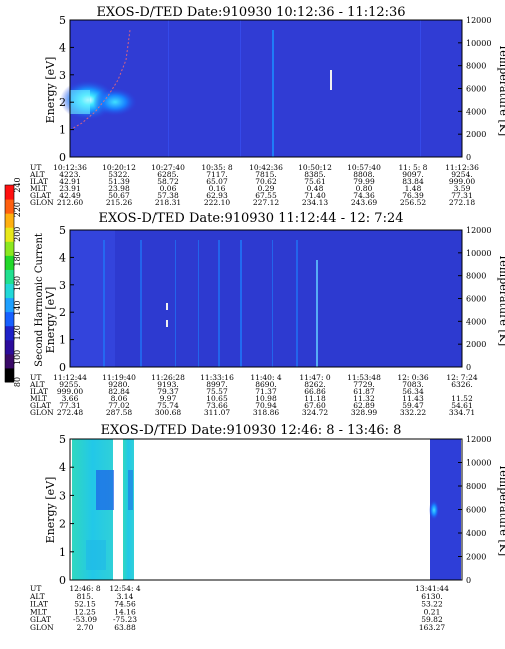 The image size is (505, 649). Describe the element at coordinates (462, 412) in the screenshot. I see `table-cell: 334.71` at that location.